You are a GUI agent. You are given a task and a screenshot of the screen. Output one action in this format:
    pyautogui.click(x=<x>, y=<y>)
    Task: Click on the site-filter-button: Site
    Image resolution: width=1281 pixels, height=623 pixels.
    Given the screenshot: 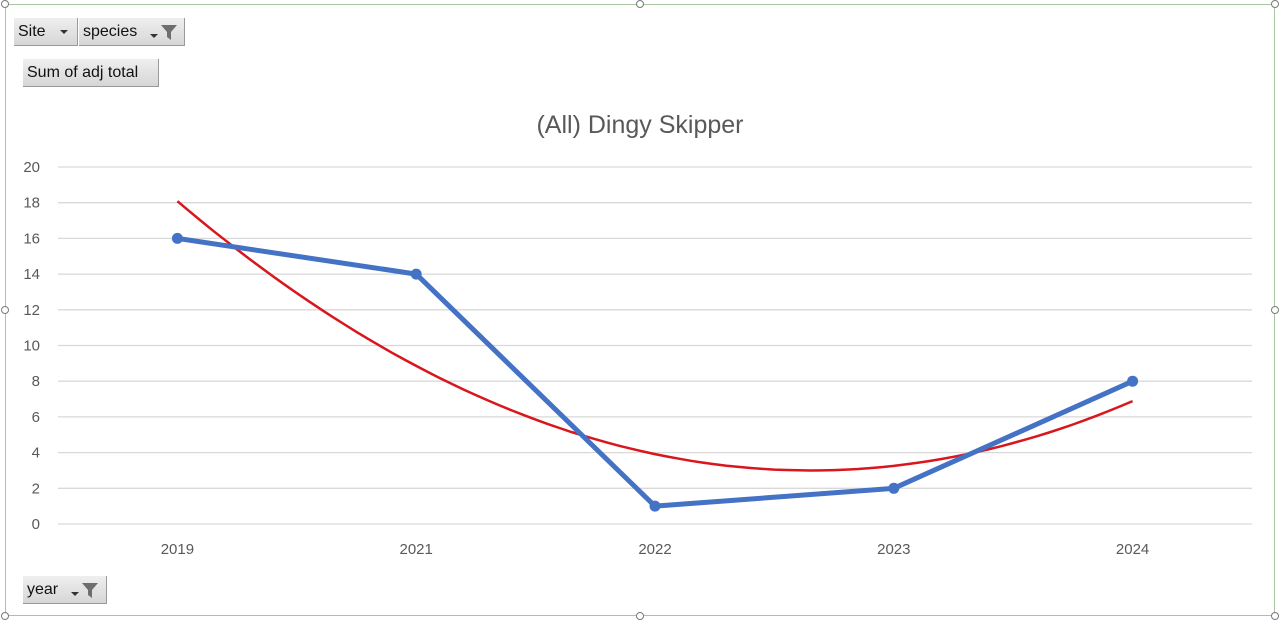 What is the action you would take?
    pyautogui.click(x=46, y=32)
    